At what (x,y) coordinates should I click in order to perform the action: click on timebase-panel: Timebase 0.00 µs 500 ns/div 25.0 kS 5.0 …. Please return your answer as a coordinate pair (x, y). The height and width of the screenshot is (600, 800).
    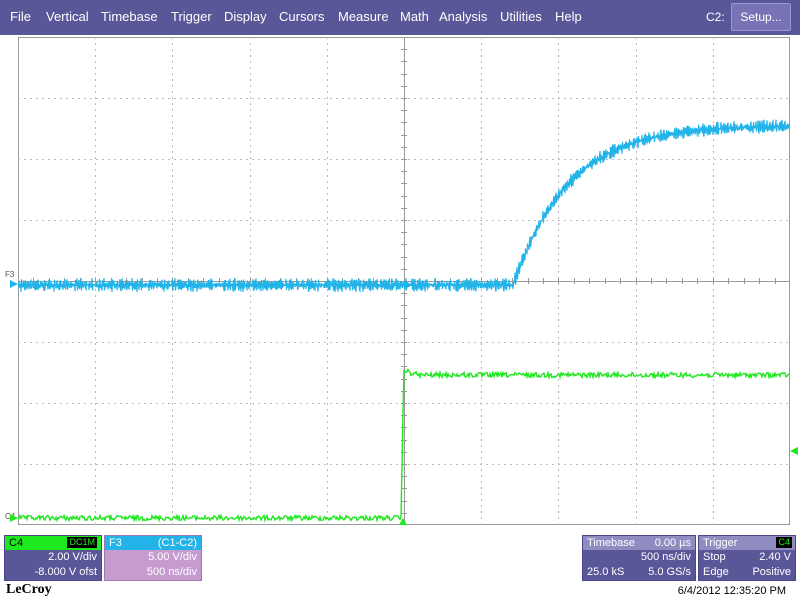
    Looking at the image, I should click on (639, 558).